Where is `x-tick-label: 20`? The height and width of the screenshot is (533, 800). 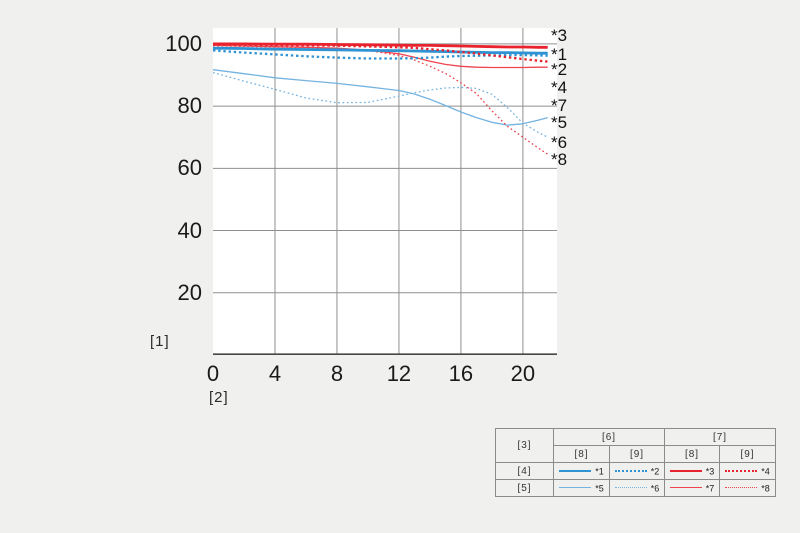 x-tick-label: 20 is located at coordinates (523, 373).